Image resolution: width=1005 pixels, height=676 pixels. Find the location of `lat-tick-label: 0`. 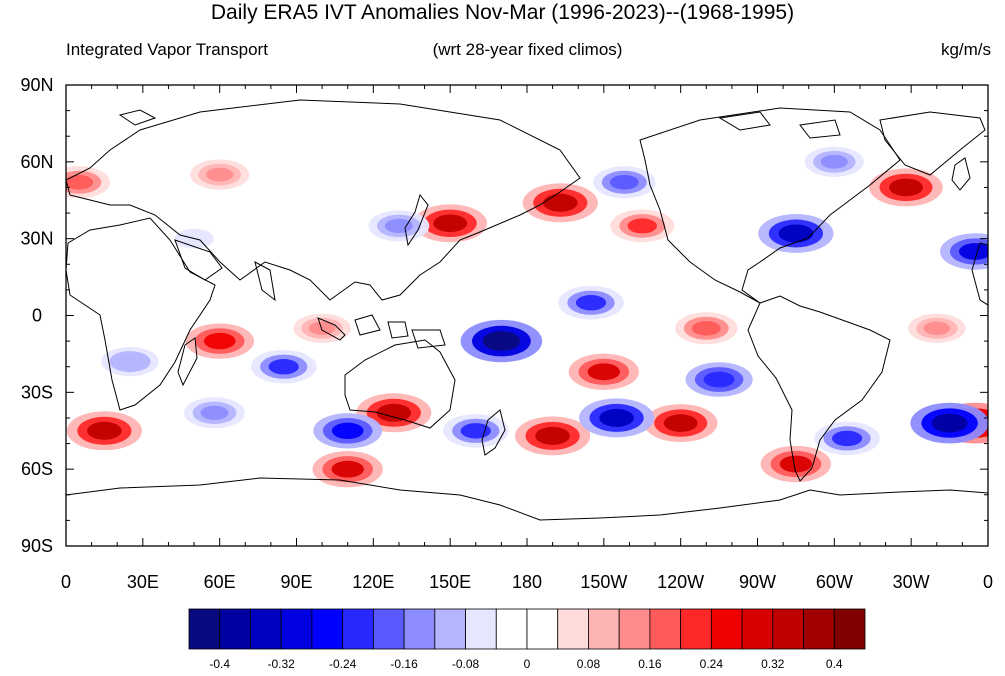

lat-tick-label: 0 is located at coordinates (37, 316).